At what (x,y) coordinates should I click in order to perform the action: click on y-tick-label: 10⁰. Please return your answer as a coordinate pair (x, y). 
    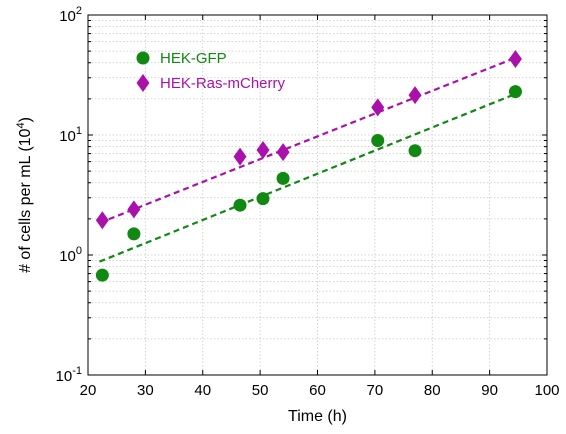
    Looking at the image, I should click on (70, 255).